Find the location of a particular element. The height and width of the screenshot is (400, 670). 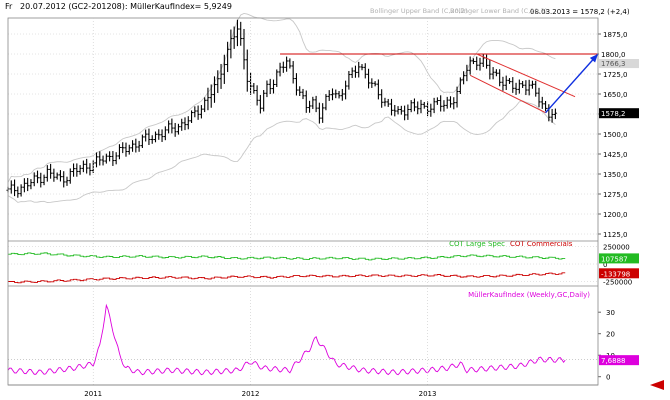

header-left-label: Fr is located at coordinates (9, 6).